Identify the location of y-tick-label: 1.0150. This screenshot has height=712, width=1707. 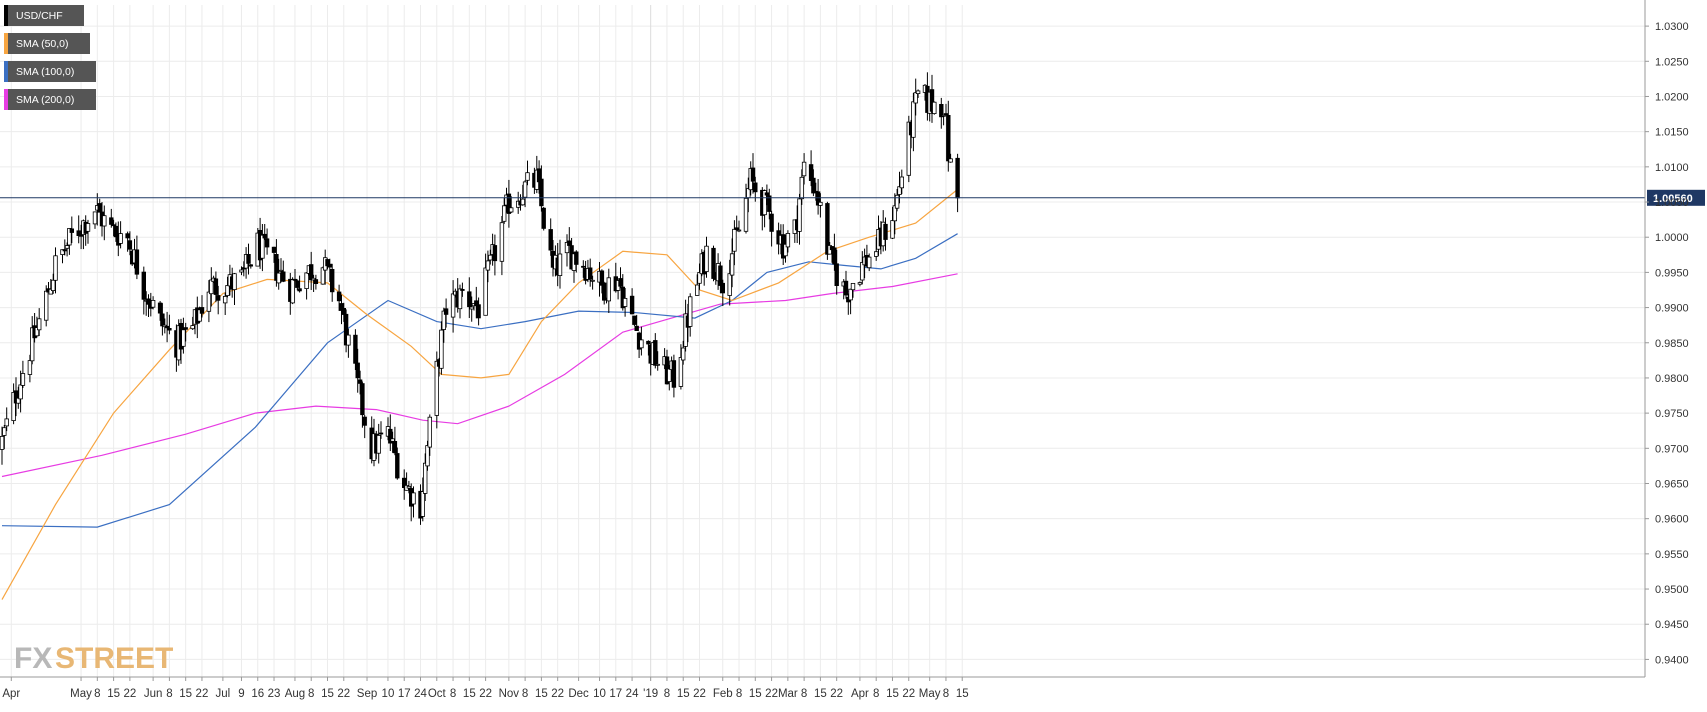
(1672, 133).